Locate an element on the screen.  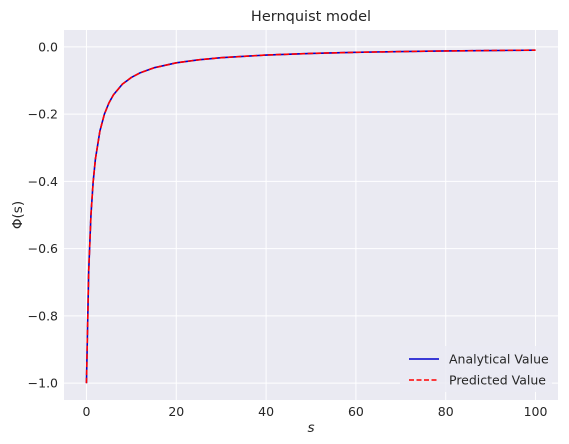
legend: Analytical Value Predicted Value is located at coordinates (476, 369).